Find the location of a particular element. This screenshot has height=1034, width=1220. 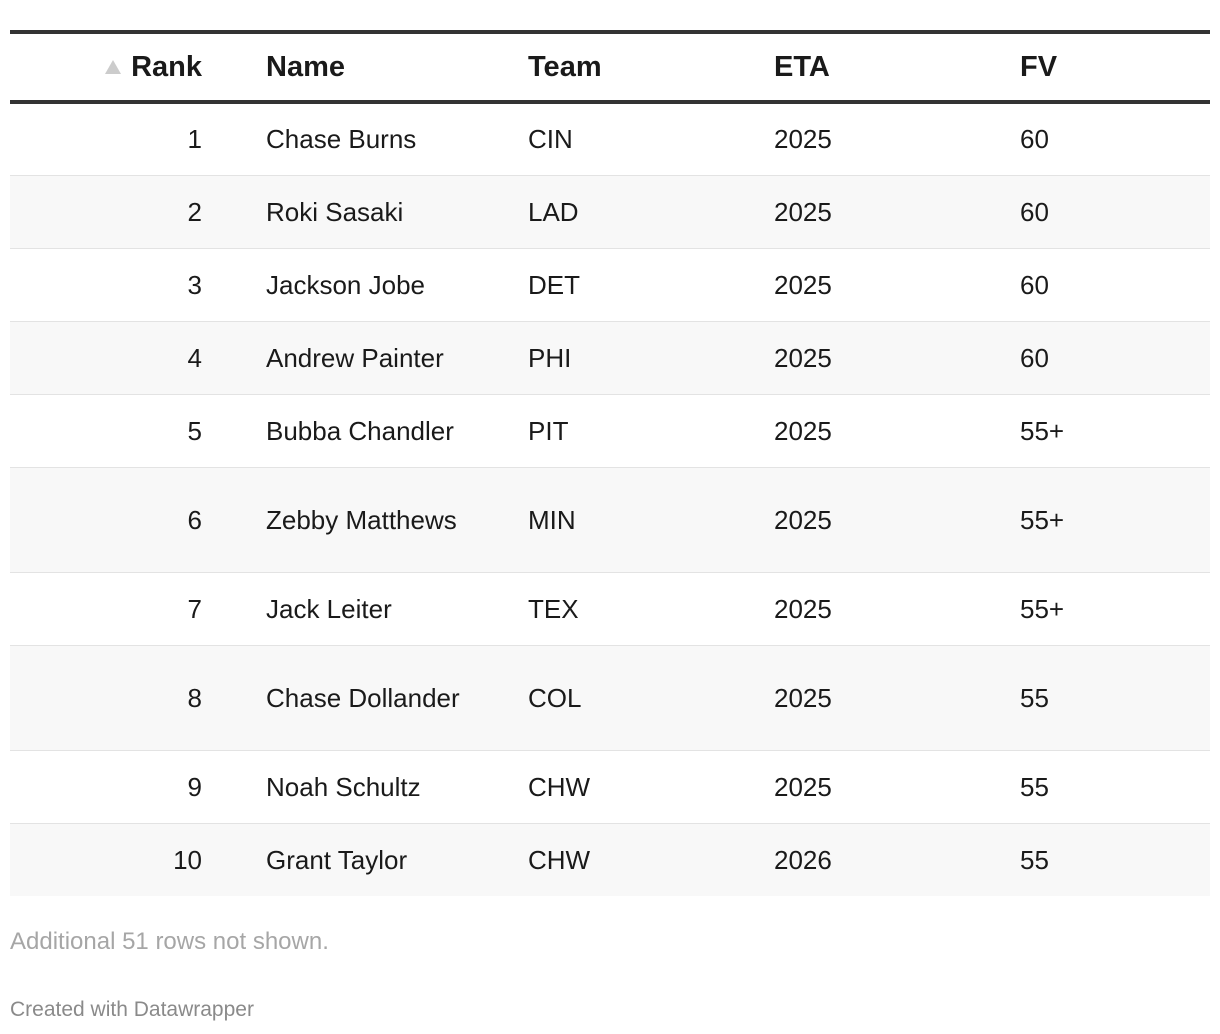

column-header-rank: Rank is located at coordinates (106, 67).